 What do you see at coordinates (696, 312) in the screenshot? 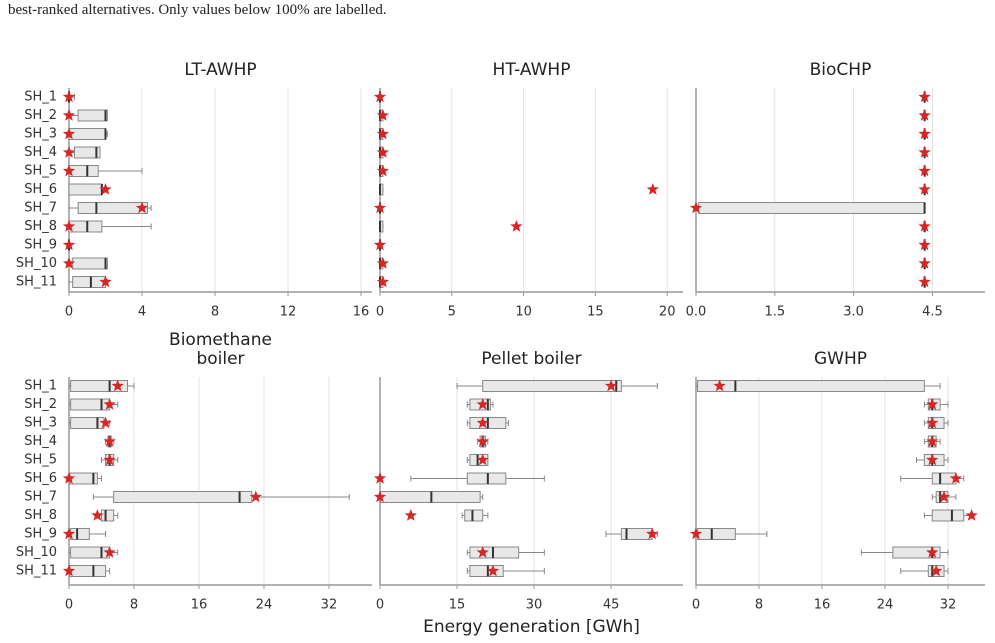
I see `x-tick-label: 0.0` at bounding box center [696, 312].